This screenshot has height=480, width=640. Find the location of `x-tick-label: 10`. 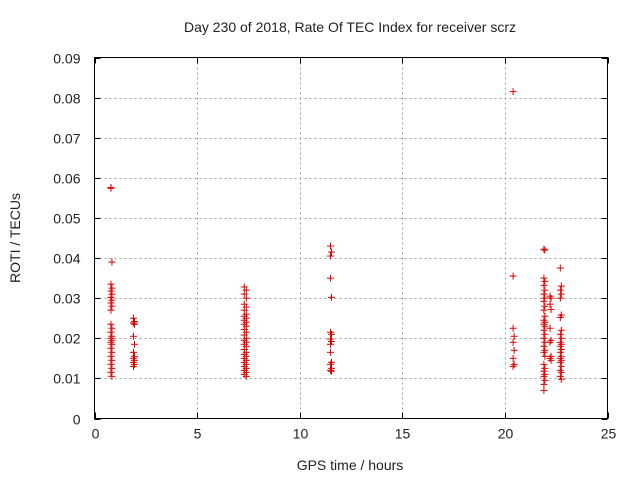

x-tick-label: 10 is located at coordinates (301, 434).